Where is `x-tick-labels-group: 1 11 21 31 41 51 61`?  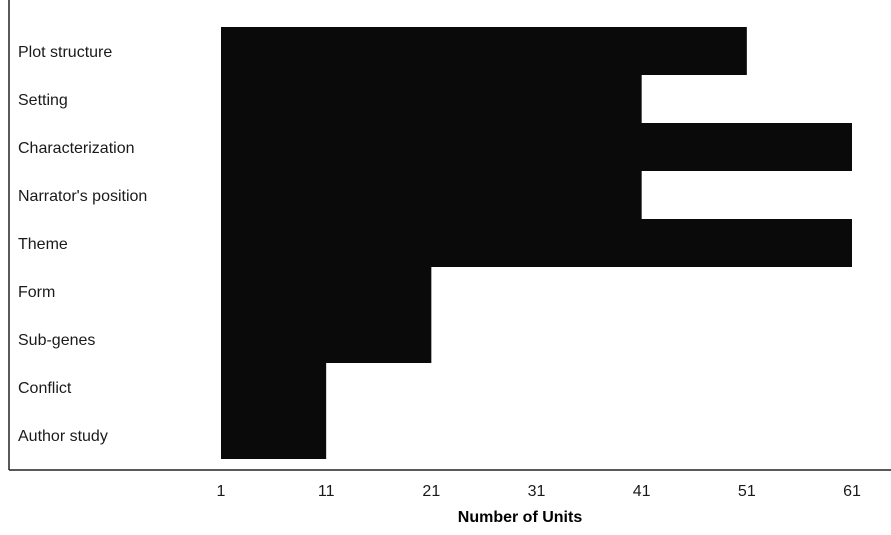
x-tick-labels-group: 1 11 21 31 41 51 61 is located at coordinates (539, 491).